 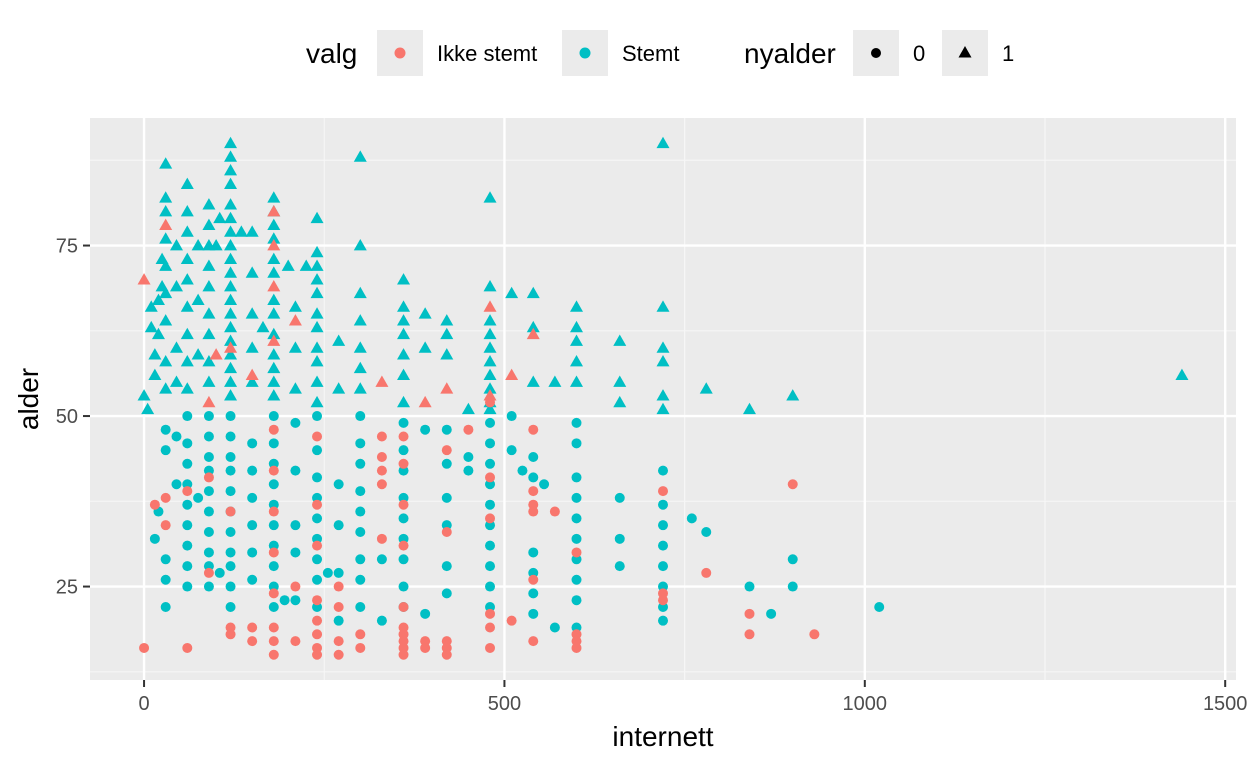 What do you see at coordinates (650, 53) in the screenshot?
I see `legend-label-stemt: Stemt` at bounding box center [650, 53].